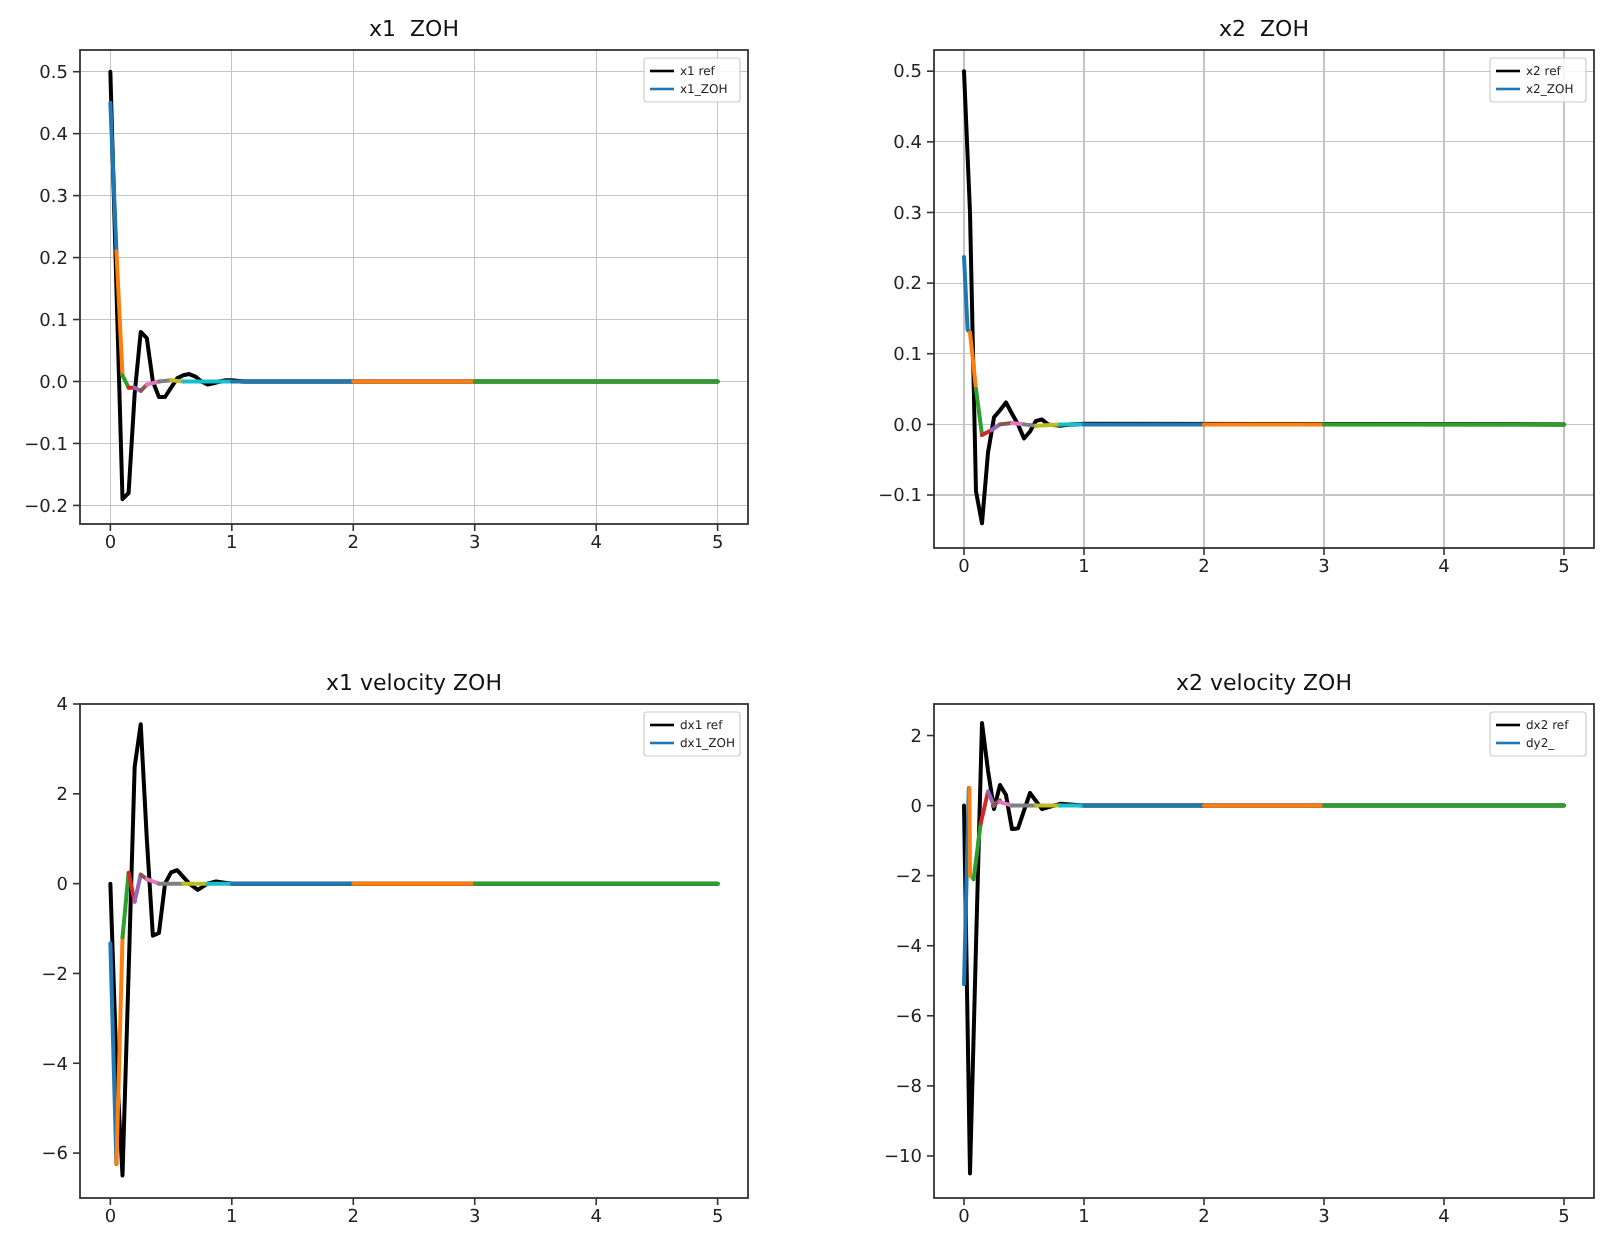 This screenshot has width=1614, height=1238. What do you see at coordinates (903, 1158) in the screenshot?
I see `y-tick-label: −10` at bounding box center [903, 1158].